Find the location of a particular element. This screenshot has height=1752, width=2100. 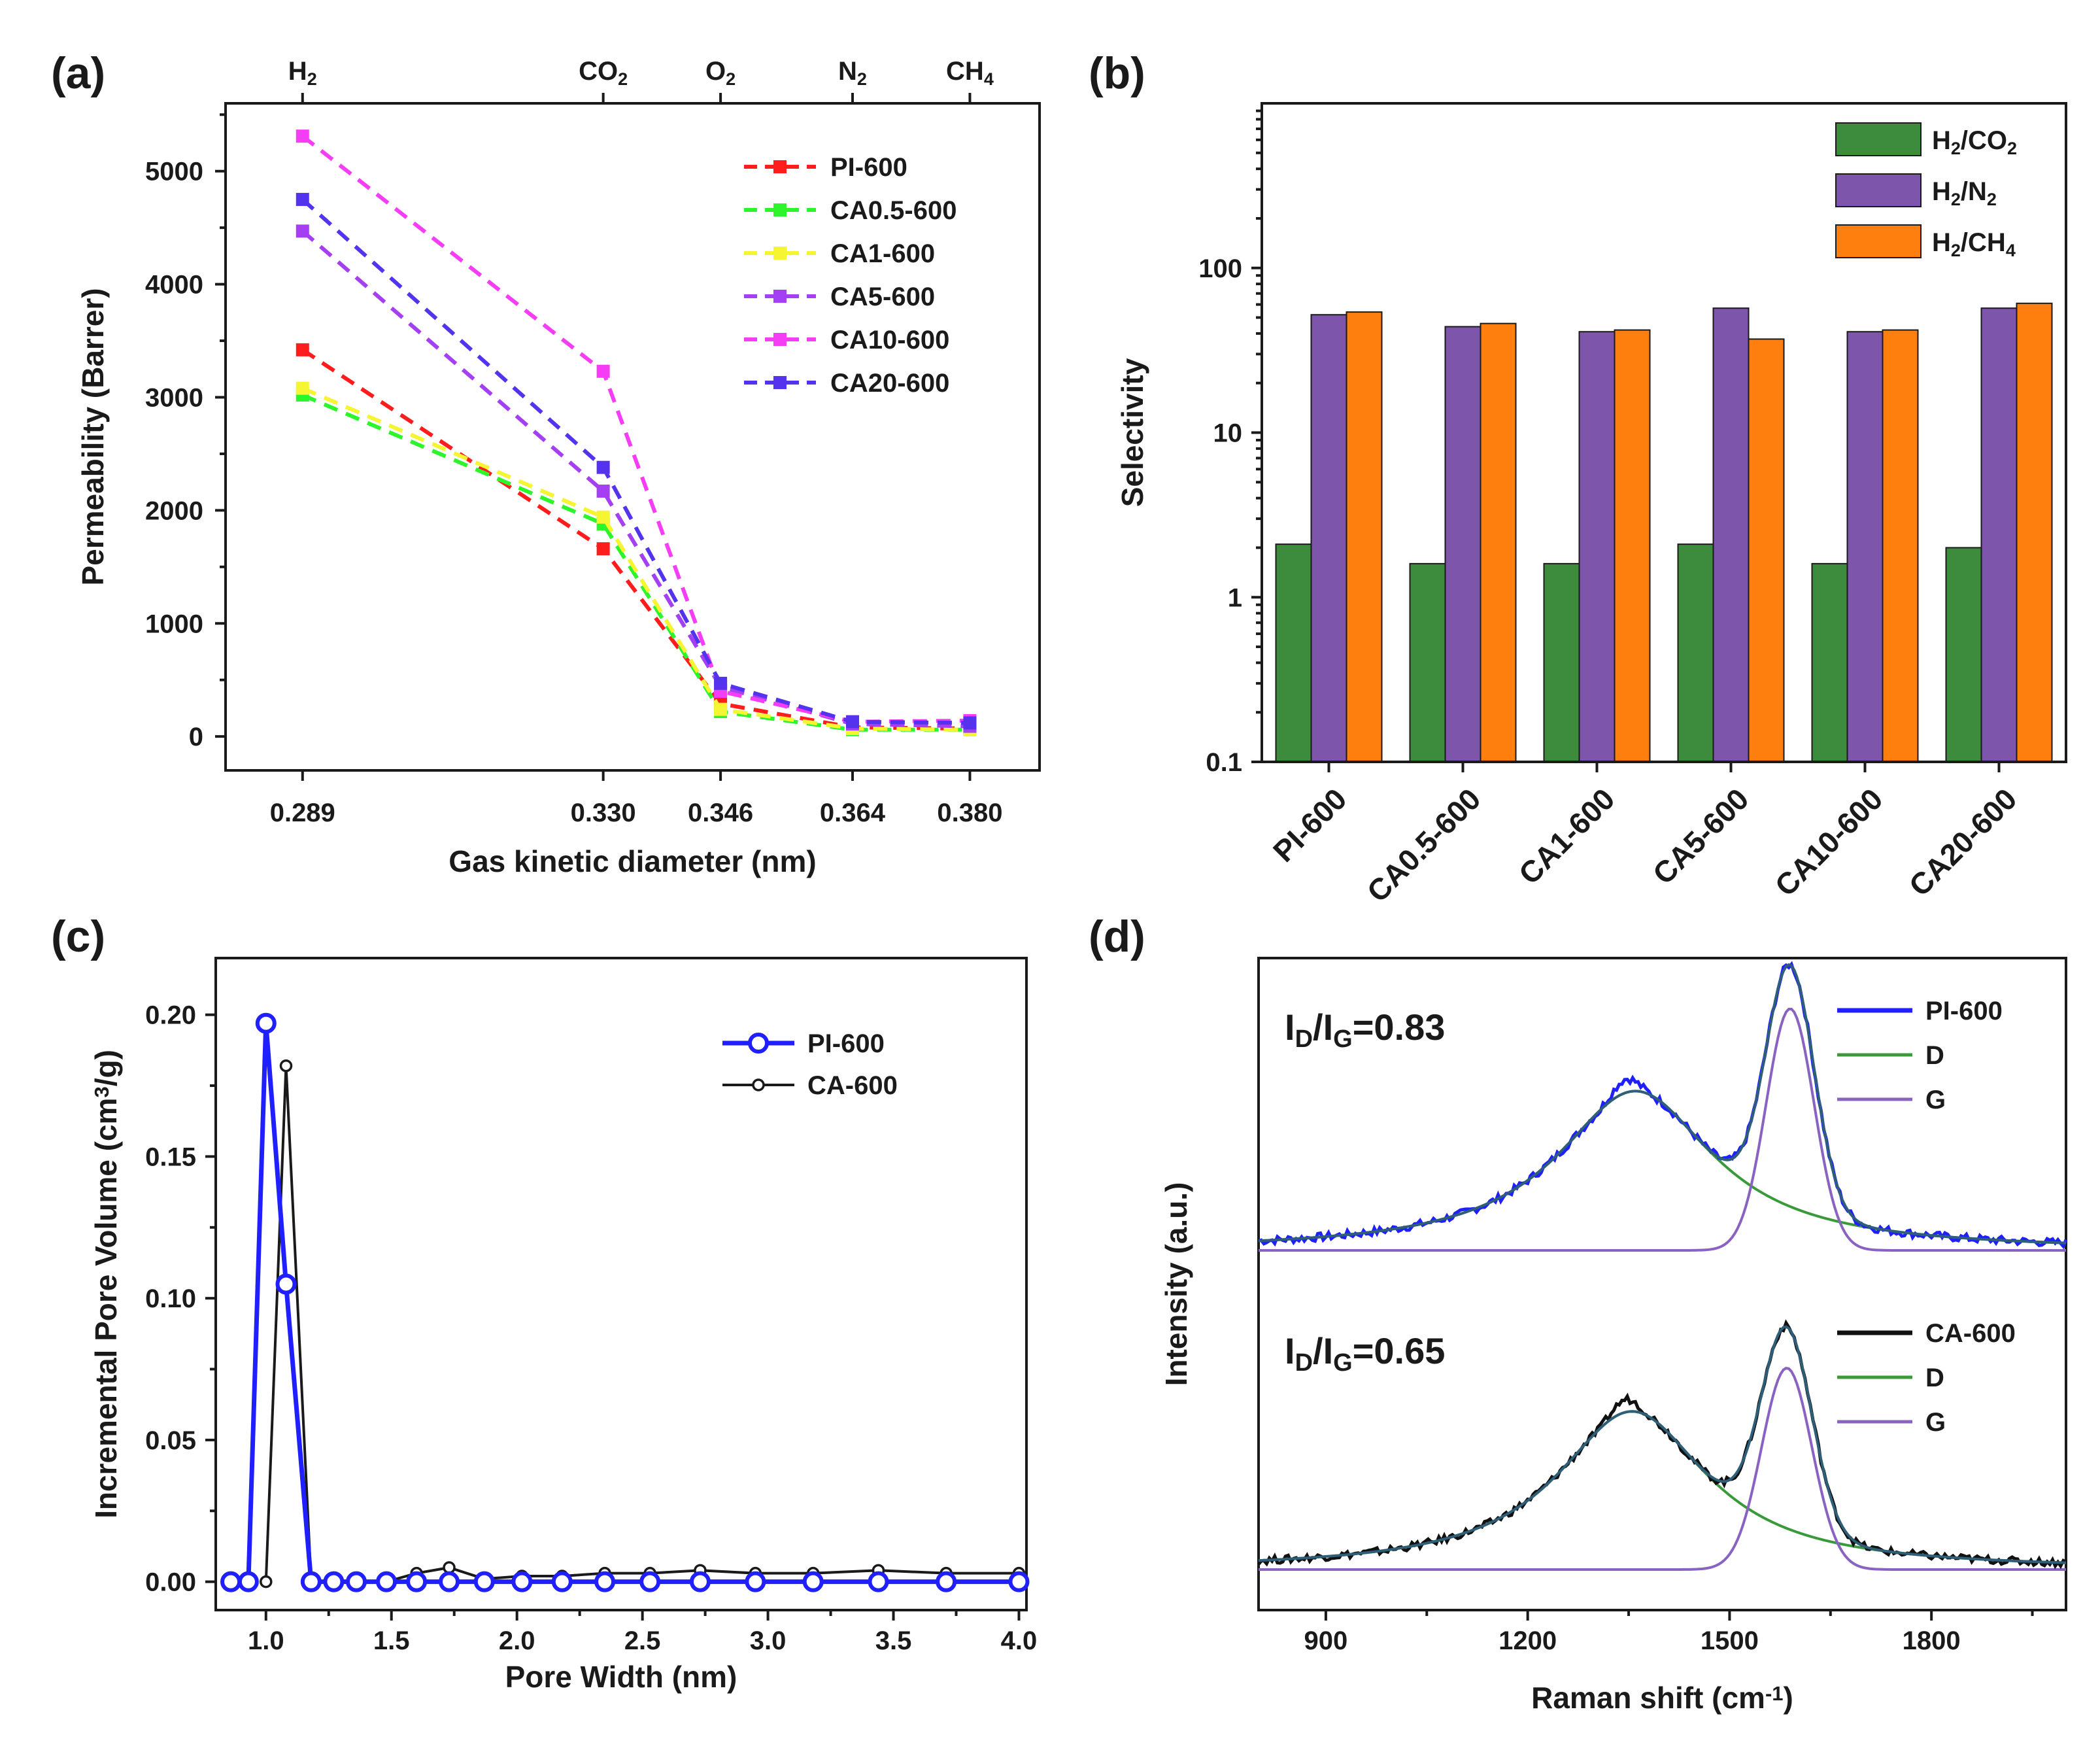

legend-label-d-1-0: CA-600 is located at coordinates (1970, 1334).